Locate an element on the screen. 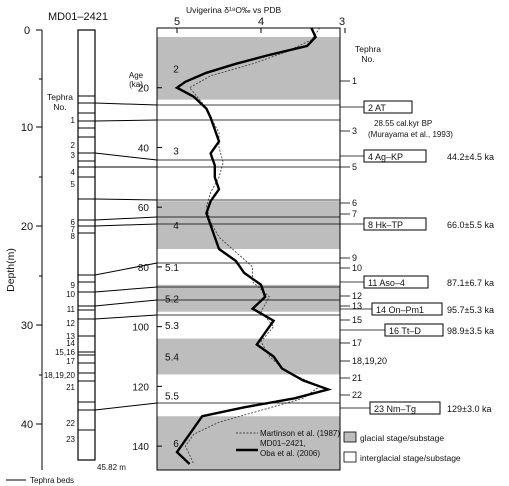 The width and height of the screenshot is (509, 486). legend-martinson-label: Martinson et al. (1987) is located at coordinates (300, 433).